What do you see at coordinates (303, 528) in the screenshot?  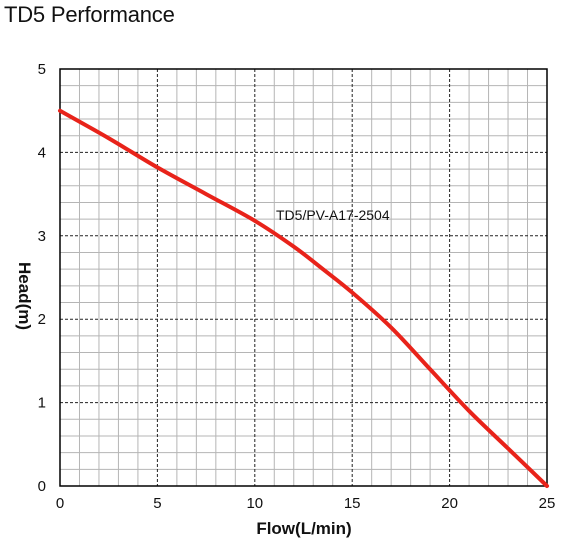 I see `x-axis-label: Flow(L/min)` at bounding box center [303, 528].